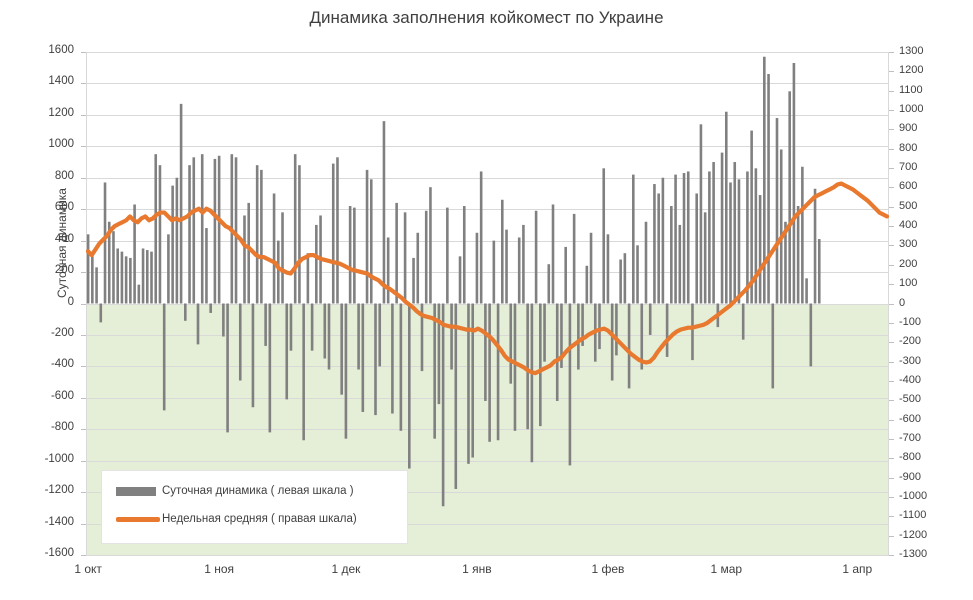 Image resolution: width=973 pixels, height=600 pixels. What do you see at coordinates (64, 270) in the screenshot?
I see `y-tick-label-left: 200` at bounding box center [64, 270].